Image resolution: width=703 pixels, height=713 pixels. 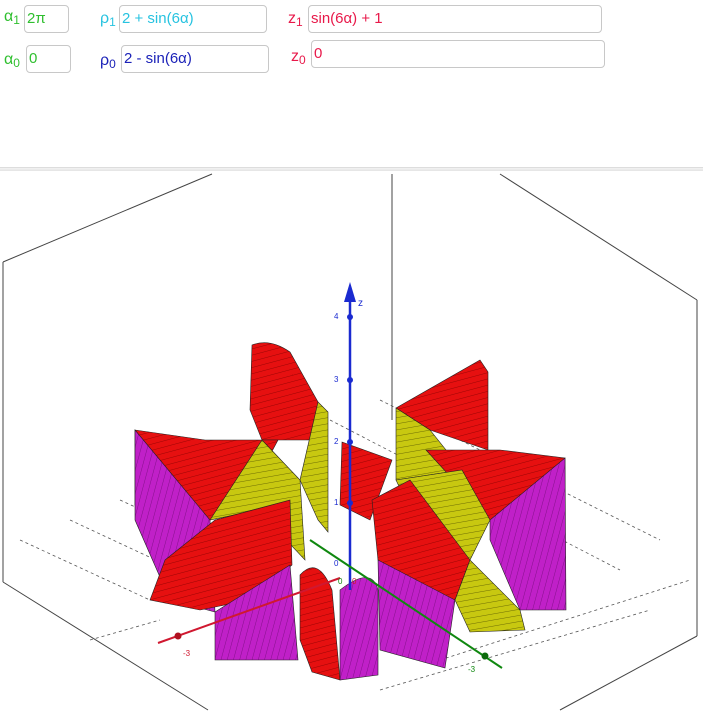 What do you see at coordinates (336, 441) in the screenshot?
I see `z-tick-2: 2` at bounding box center [336, 441].